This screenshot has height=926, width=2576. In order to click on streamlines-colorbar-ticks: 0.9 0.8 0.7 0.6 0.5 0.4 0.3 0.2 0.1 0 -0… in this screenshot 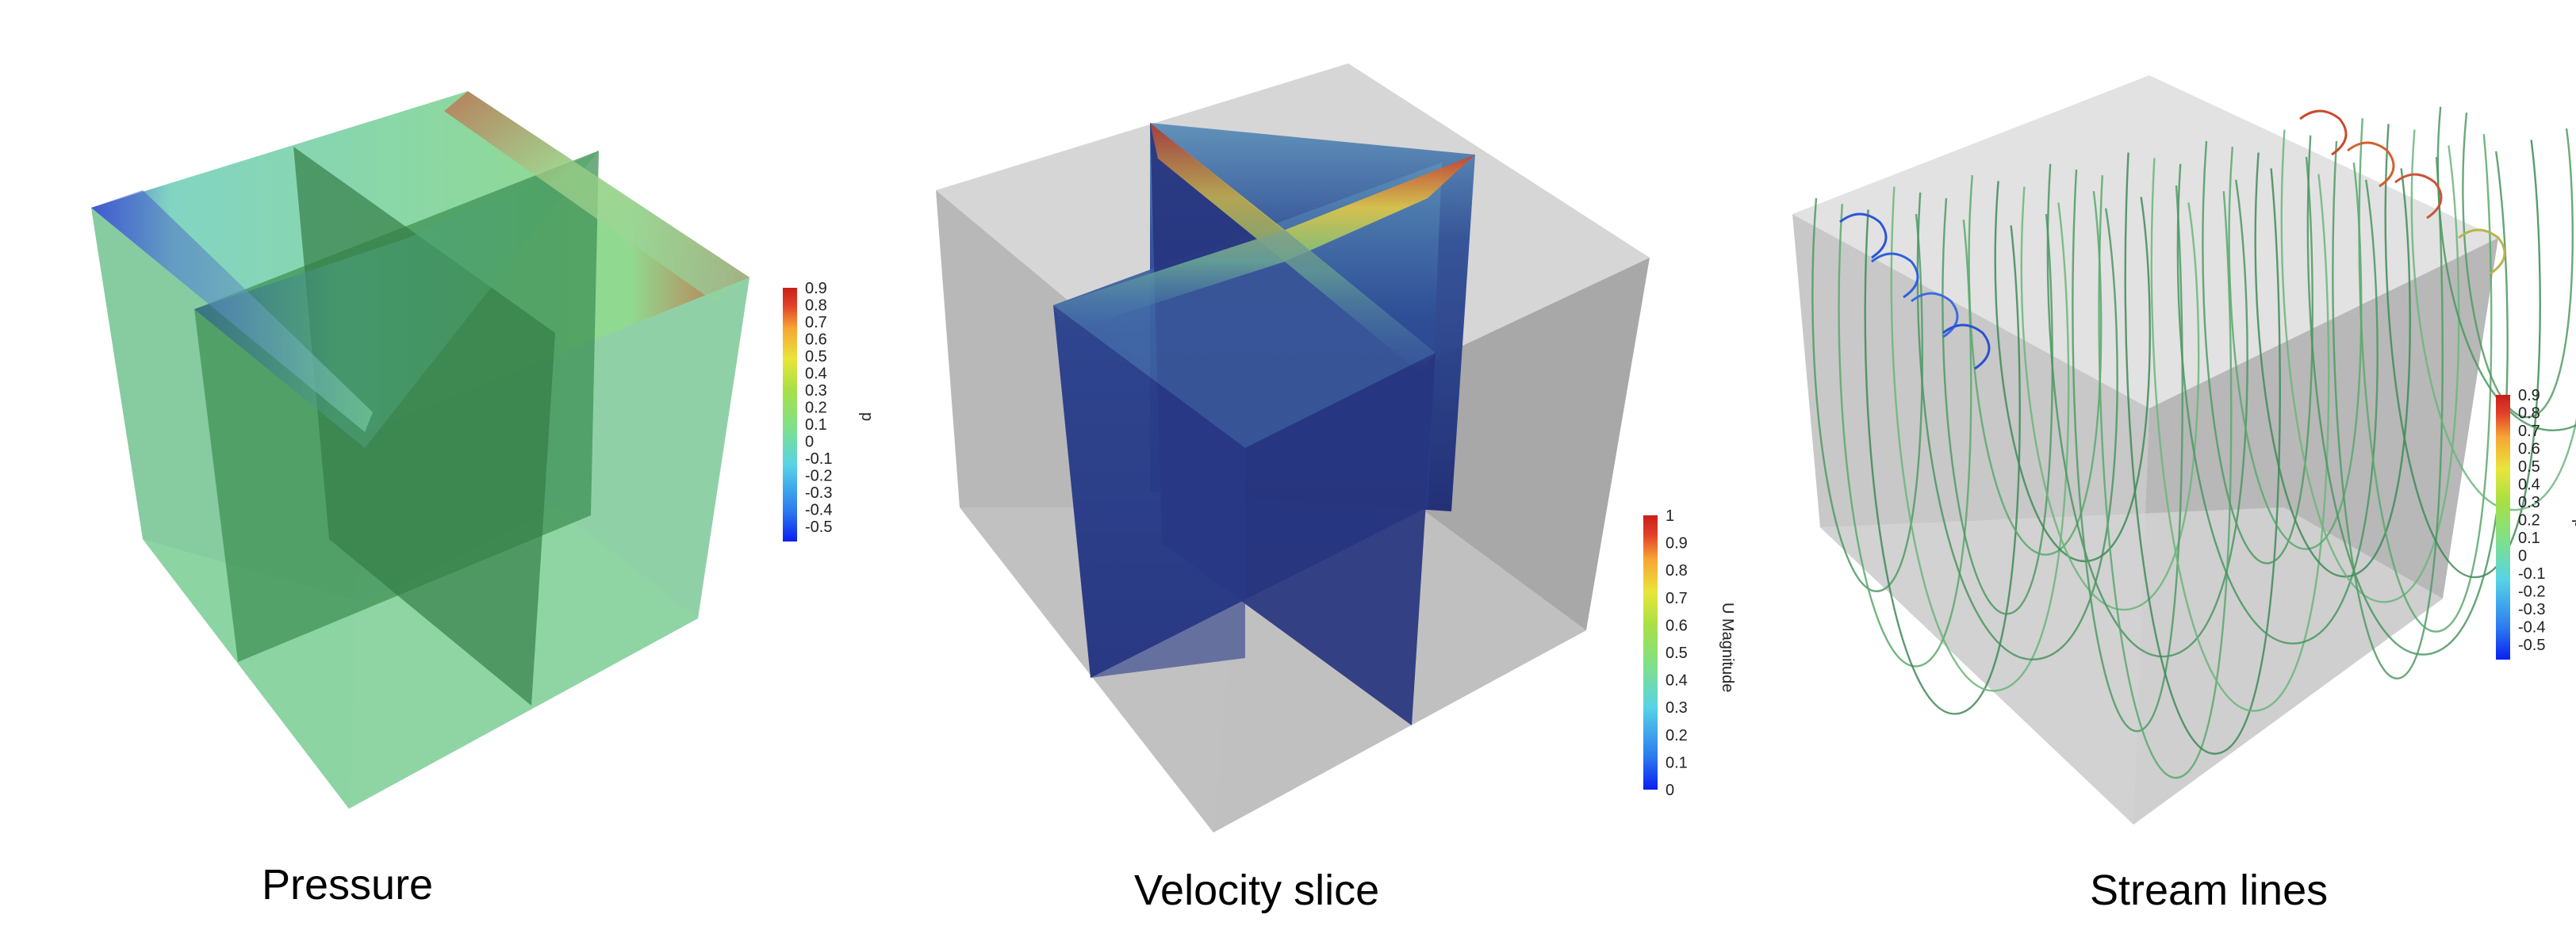, I will do `click(2531, 521)`.